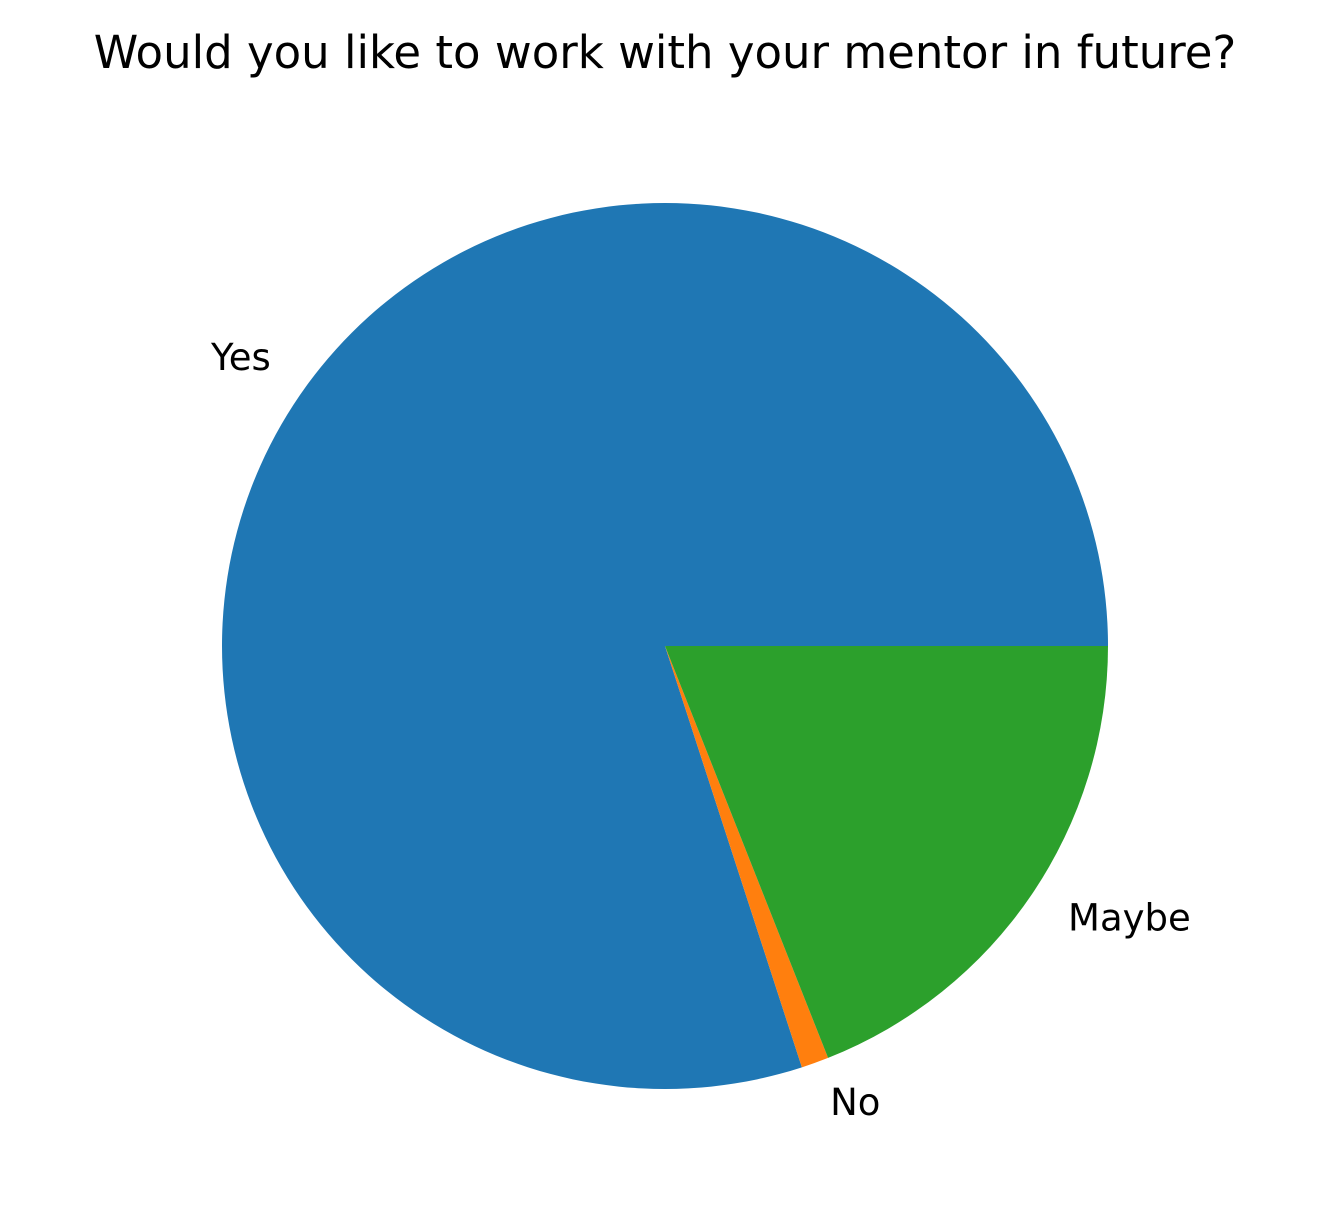  Describe the element at coordinates (855, 1102) in the screenshot. I see `slice-label-no: No` at that location.